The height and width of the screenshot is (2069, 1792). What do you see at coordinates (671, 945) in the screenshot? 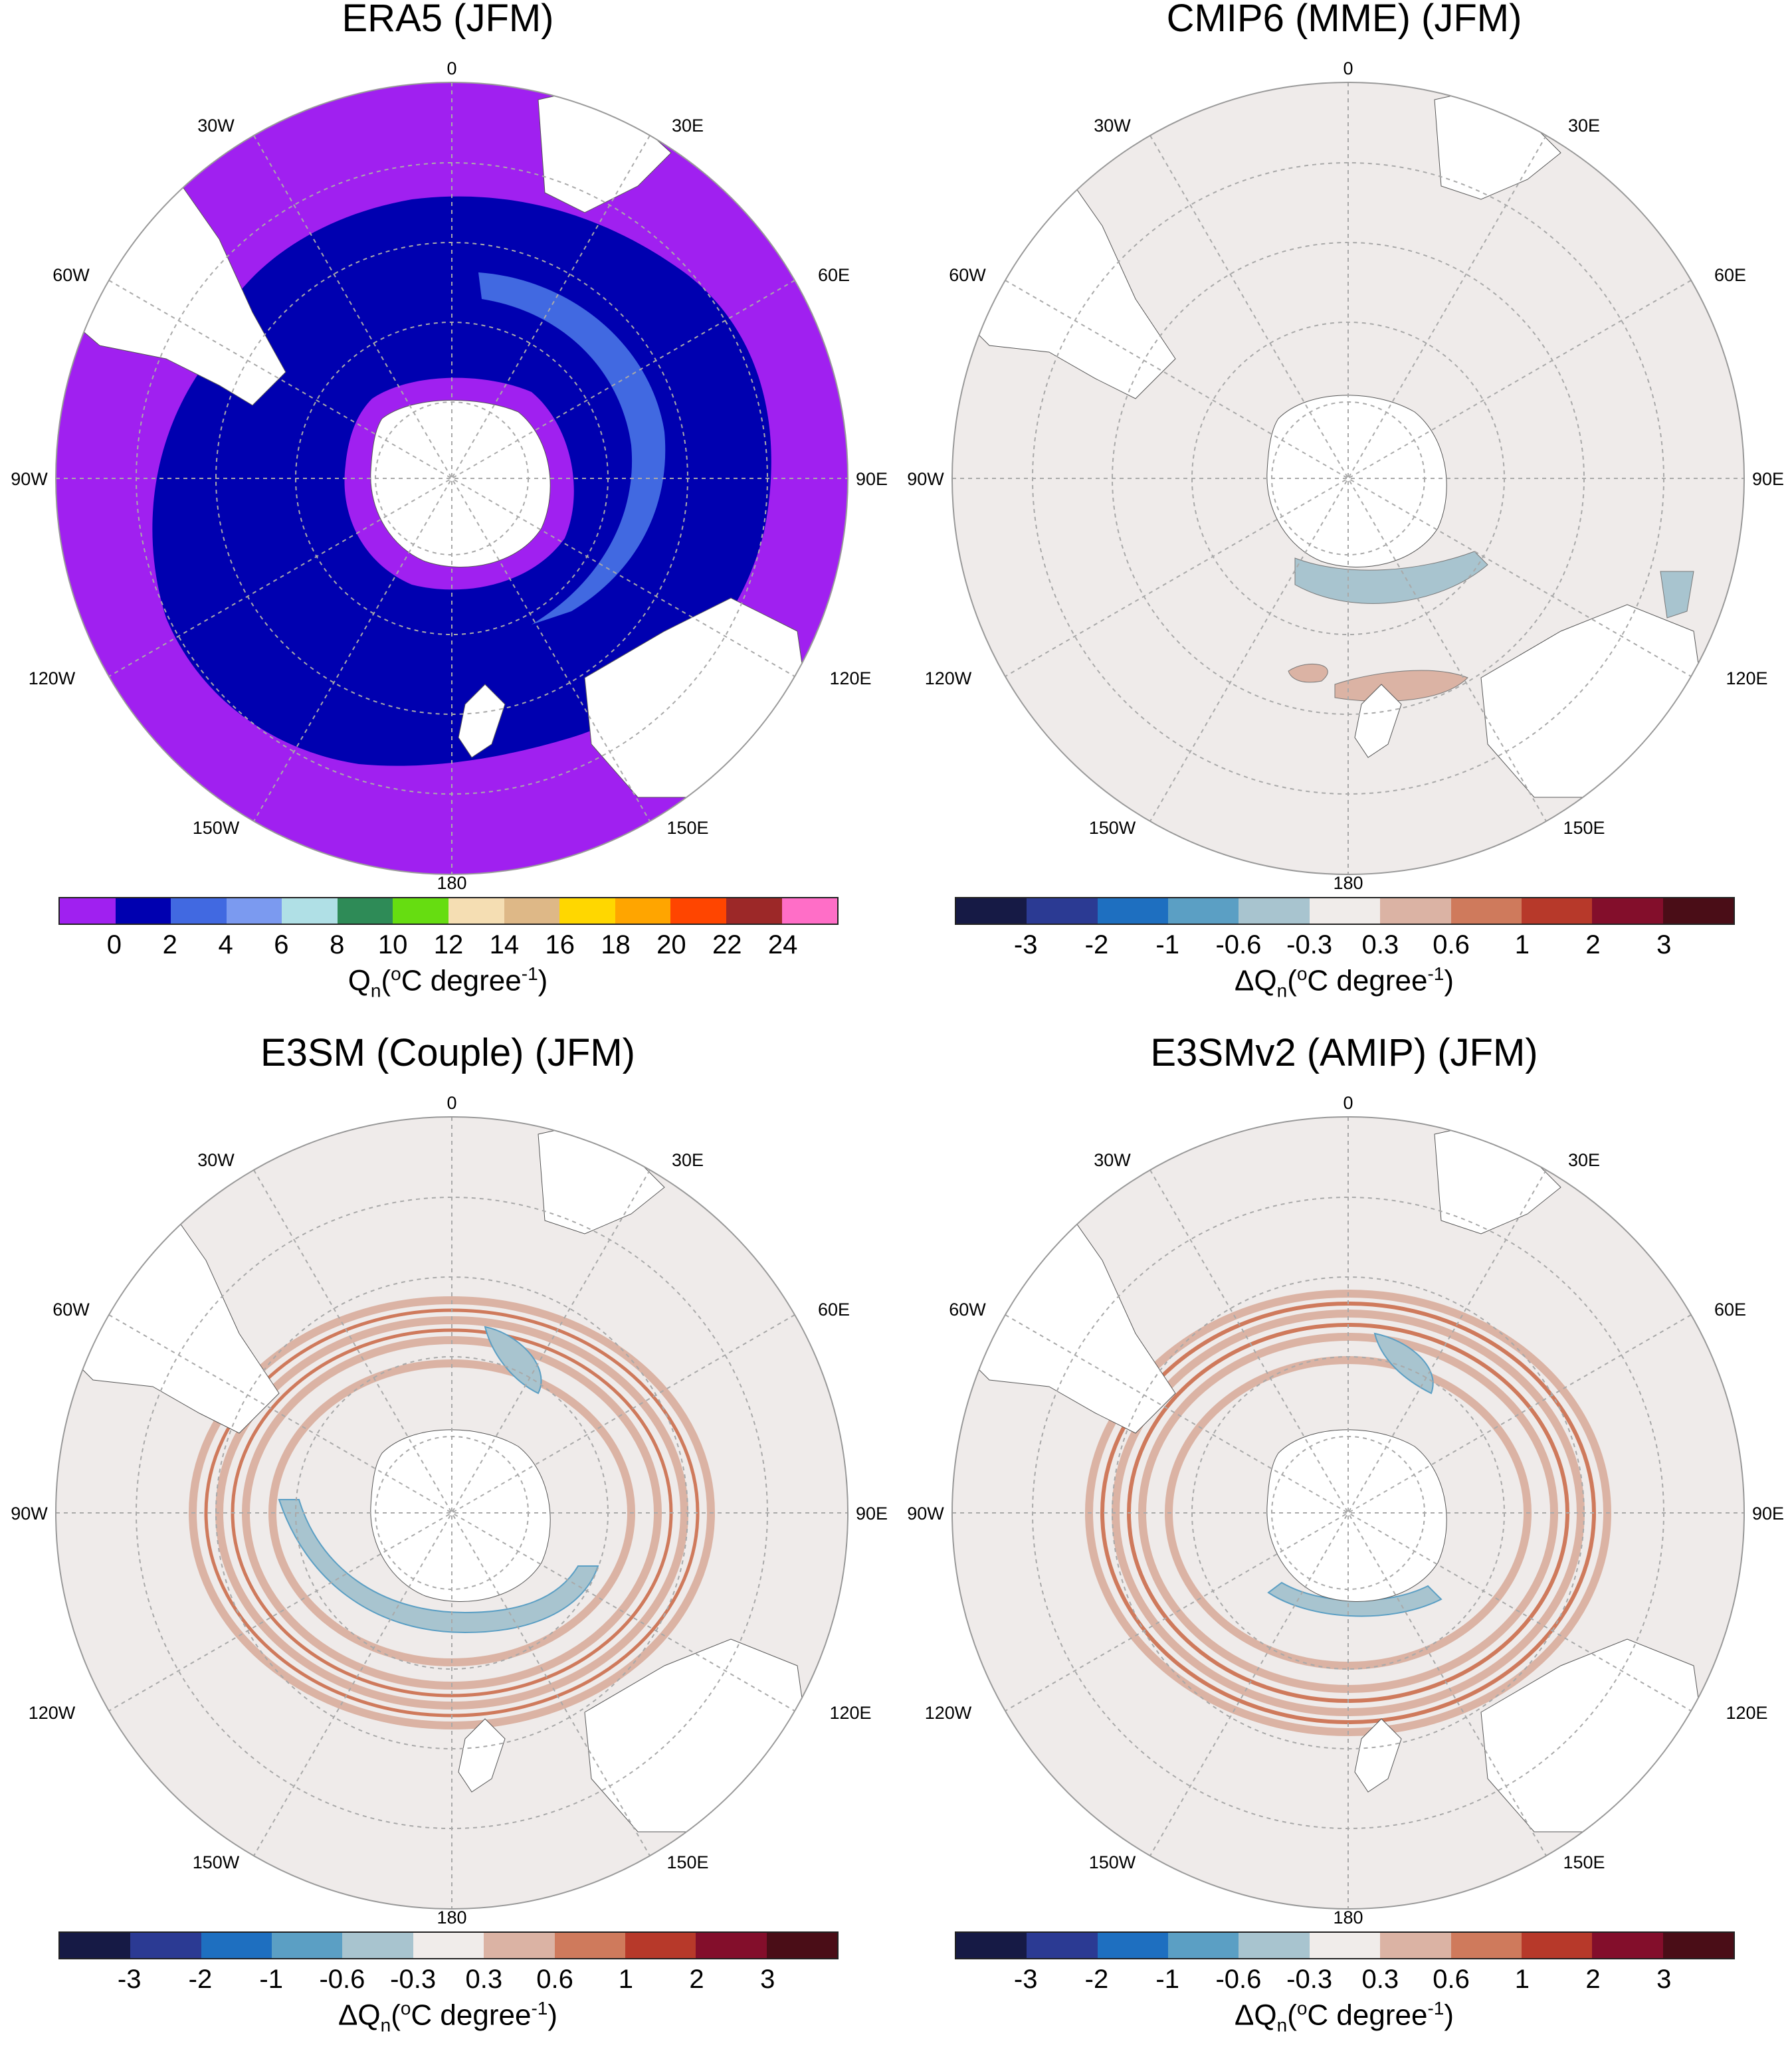
I see `colorbar-tick-label: 20` at bounding box center [671, 945].